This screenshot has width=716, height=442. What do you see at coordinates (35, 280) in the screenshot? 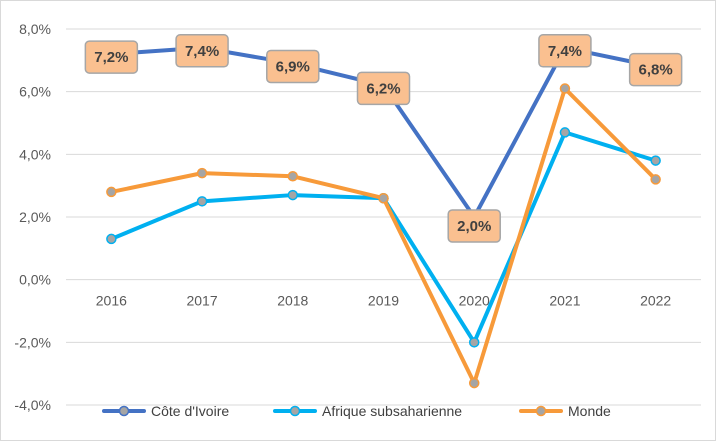
I see `y-tick-label: 0,0%` at bounding box center [35, 280].